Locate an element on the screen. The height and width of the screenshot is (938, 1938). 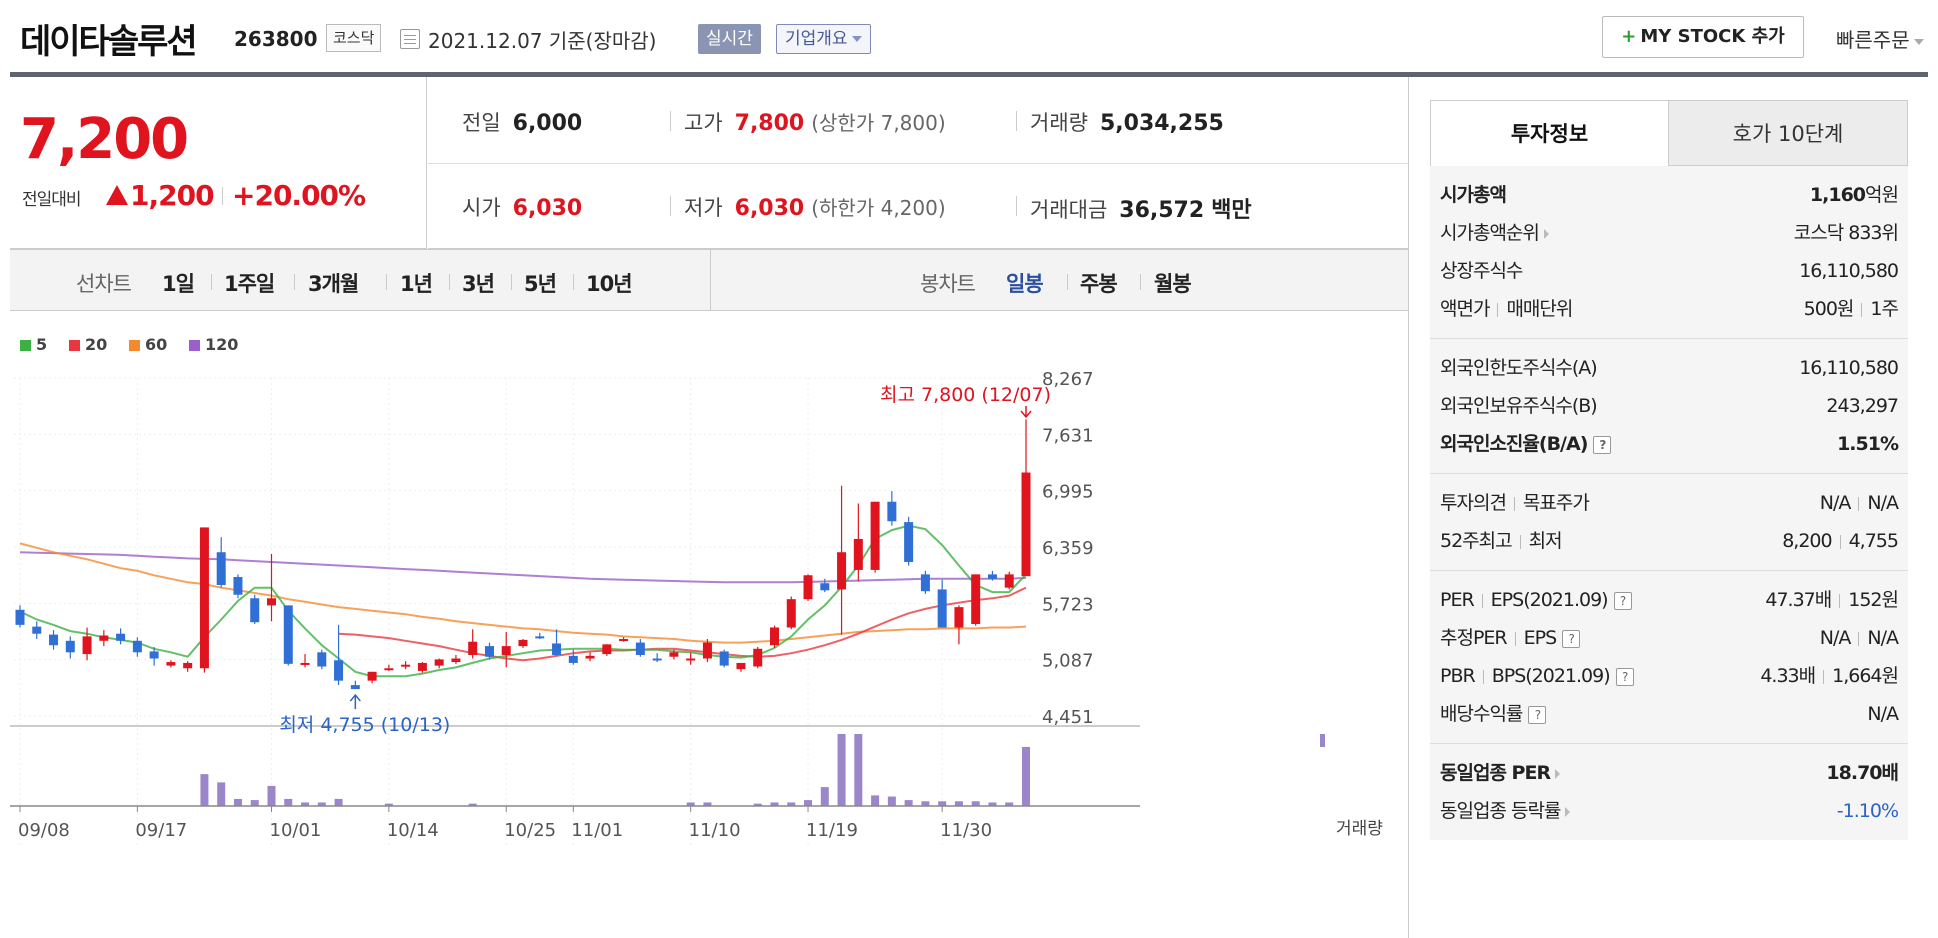
add-mystock-button: + MY STOCK 추가 is located at coordinates (1703, 37).